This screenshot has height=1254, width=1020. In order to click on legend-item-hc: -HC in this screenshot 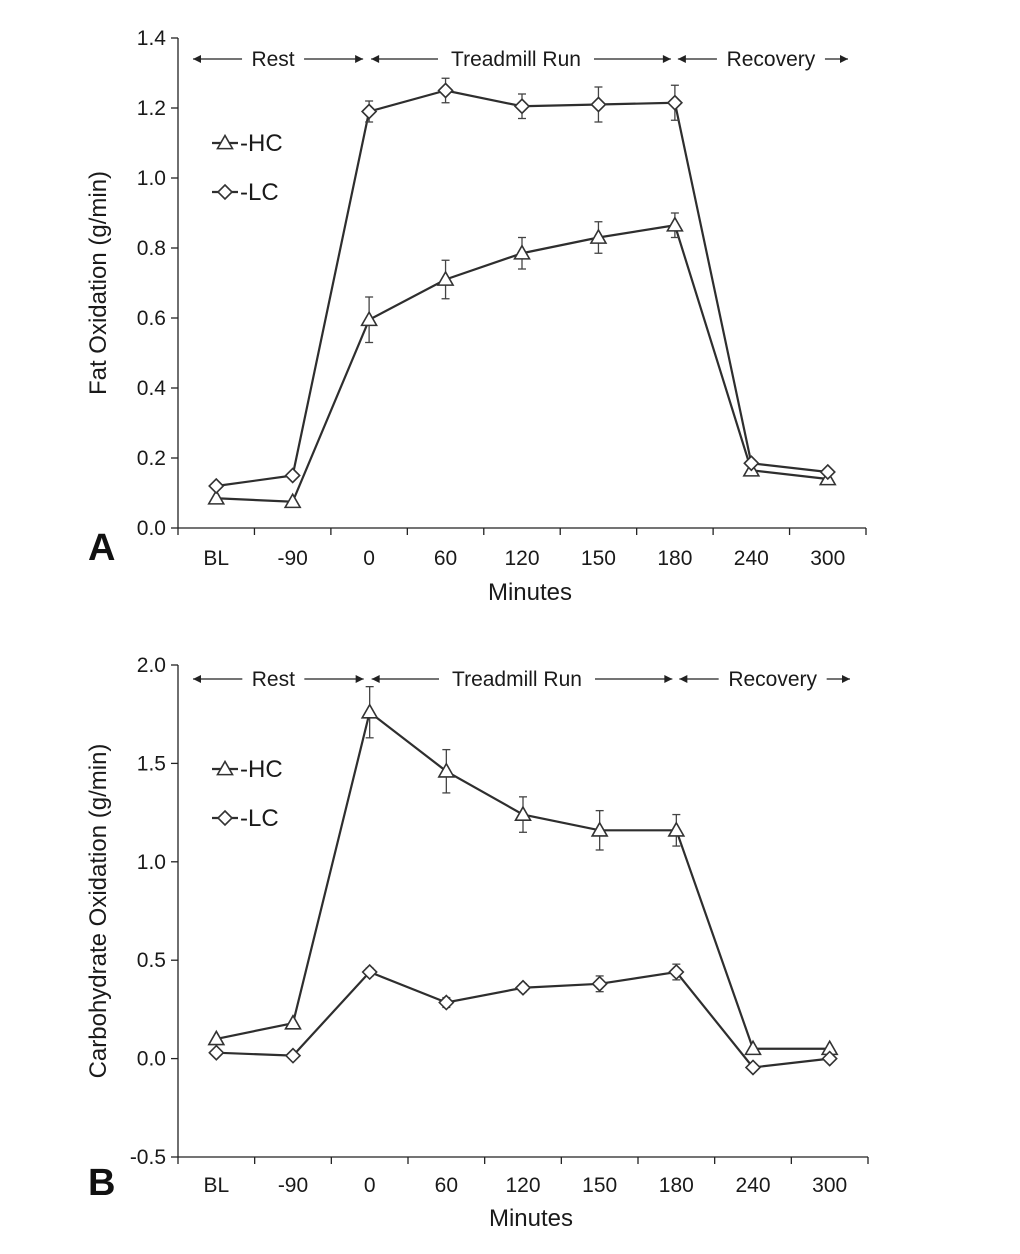, I will do `click(247, 769)`.